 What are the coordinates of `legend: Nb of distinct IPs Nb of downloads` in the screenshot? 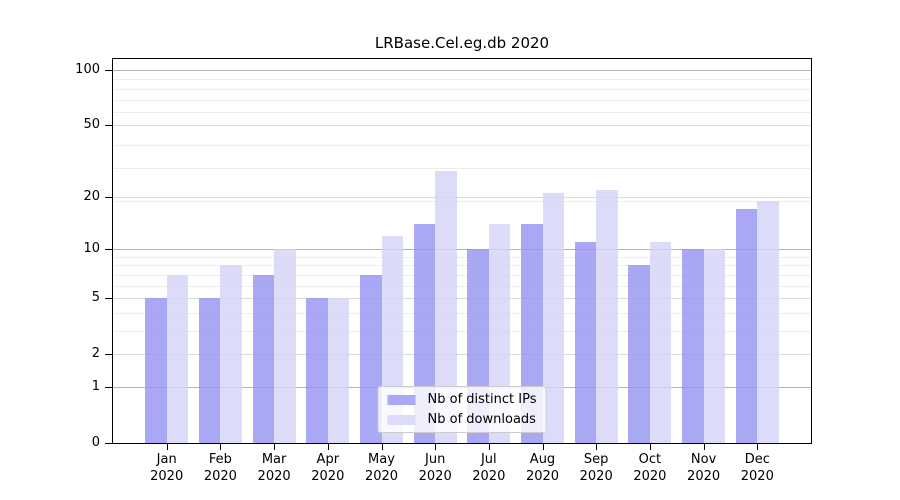 It's located at (462, 409).